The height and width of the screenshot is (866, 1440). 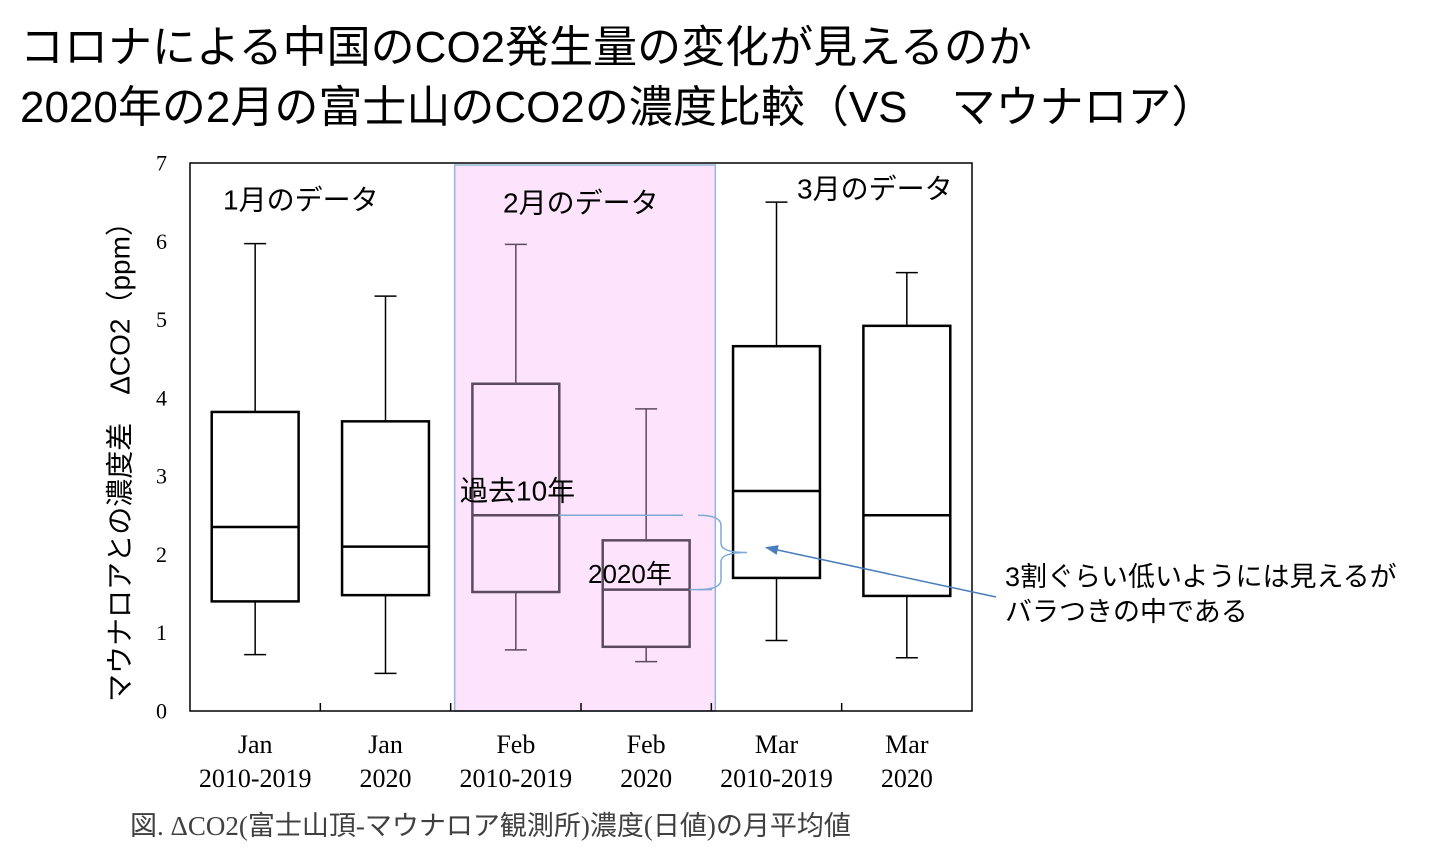 What do you see at coordinates (722, 552) in the screenshot?
I see `difference-brace` at bounding box center [722, 552].